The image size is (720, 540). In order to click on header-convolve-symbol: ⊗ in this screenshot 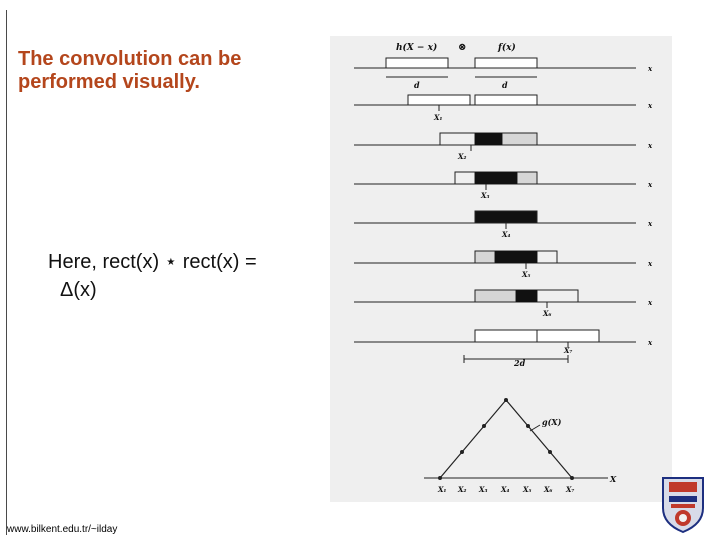, I will do `click(462, 47)`.